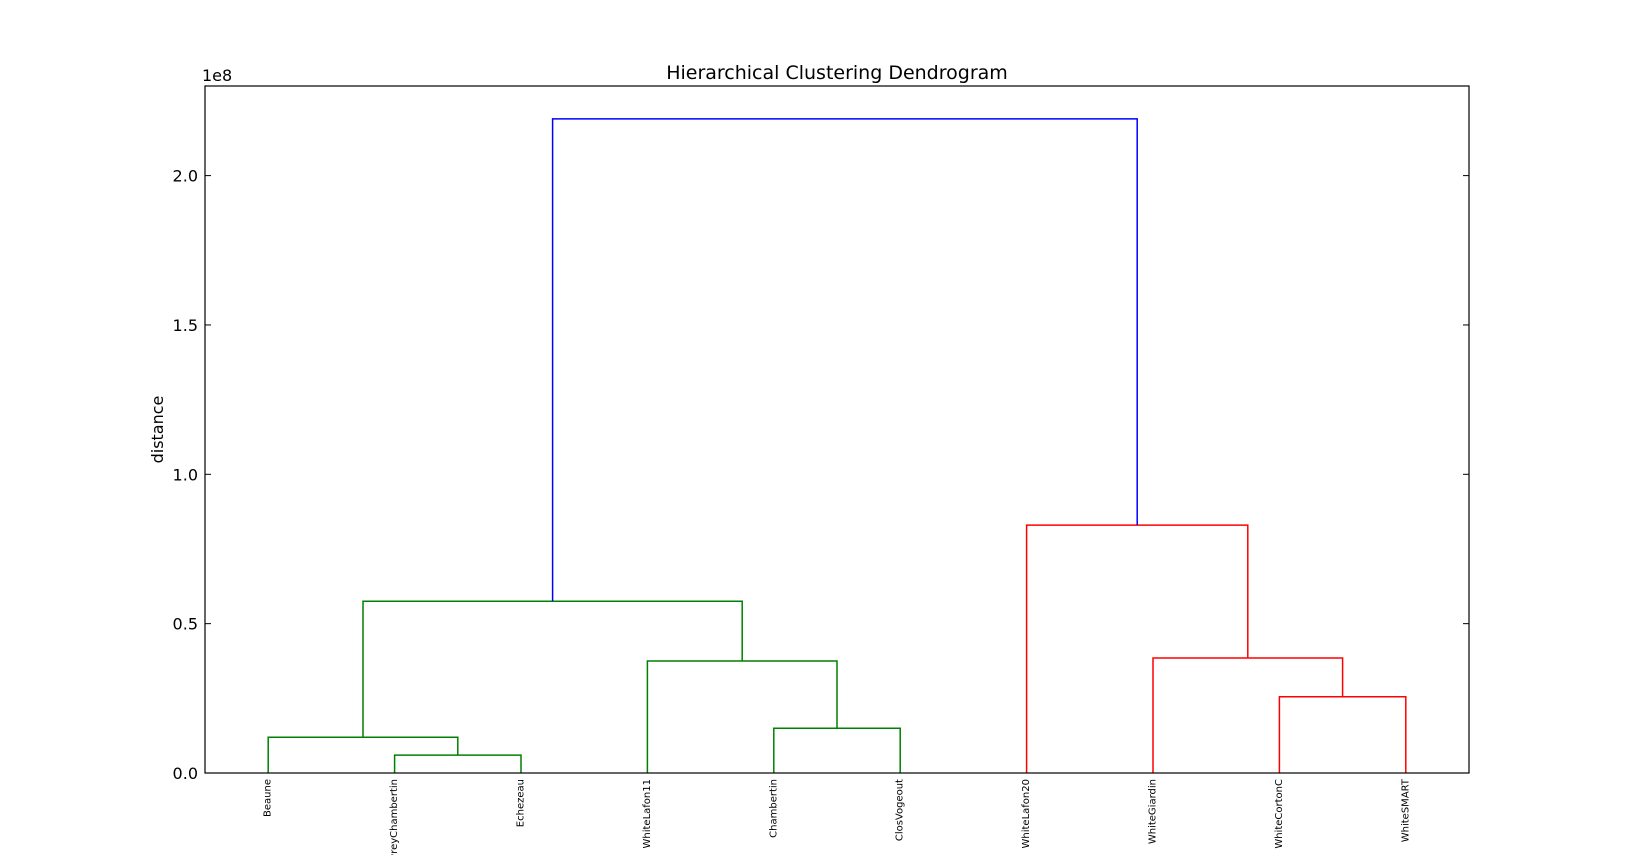 The image size is (1626, 855). What do you see at coordinates (773, 808) in the screenshot?
I see `leaf-label: Chambertin` at bounding box center [773, 808].